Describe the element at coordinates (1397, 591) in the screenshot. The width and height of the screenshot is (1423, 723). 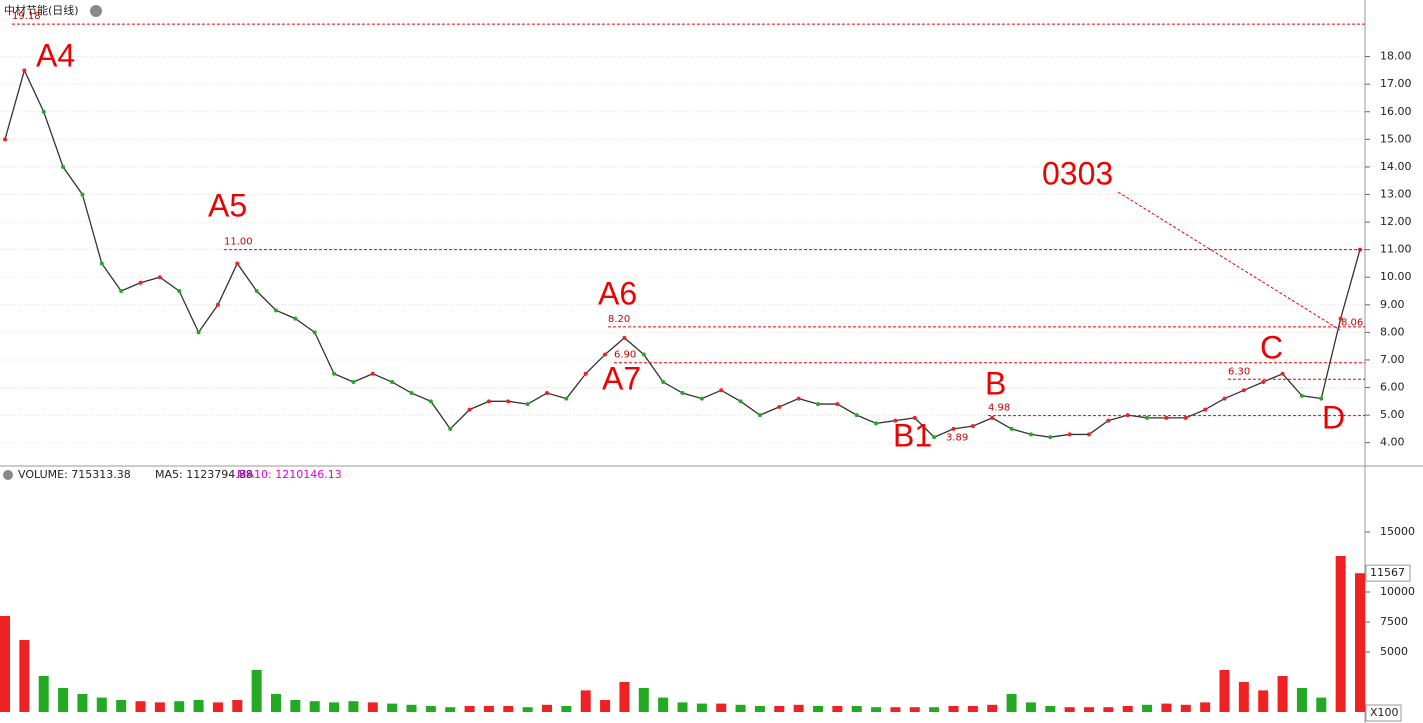
I see `volume-tick-label: 10000` at that location.